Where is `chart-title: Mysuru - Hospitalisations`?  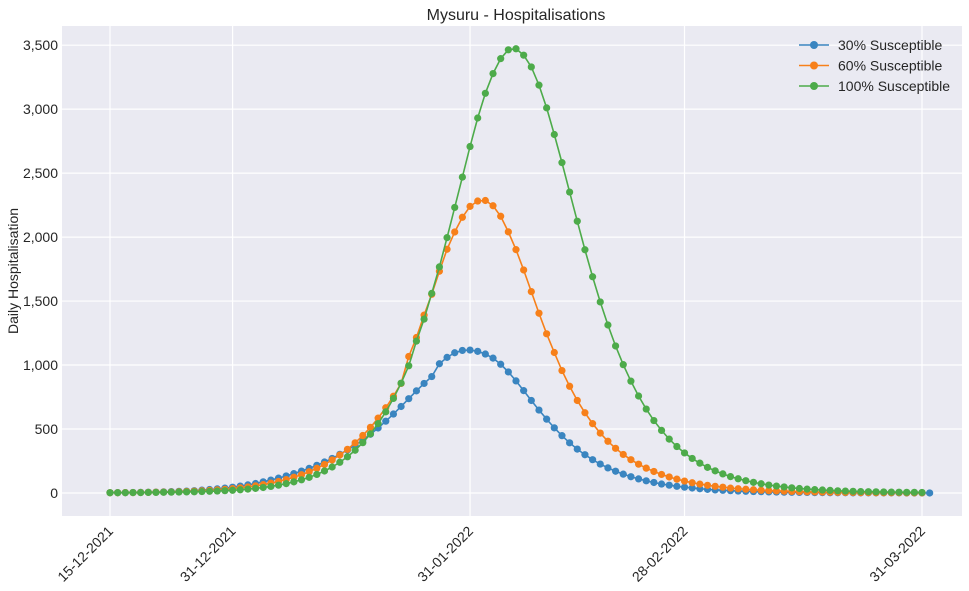
chart-title: Mysuru - Hospitalisations is located at coordinates (516, 15).